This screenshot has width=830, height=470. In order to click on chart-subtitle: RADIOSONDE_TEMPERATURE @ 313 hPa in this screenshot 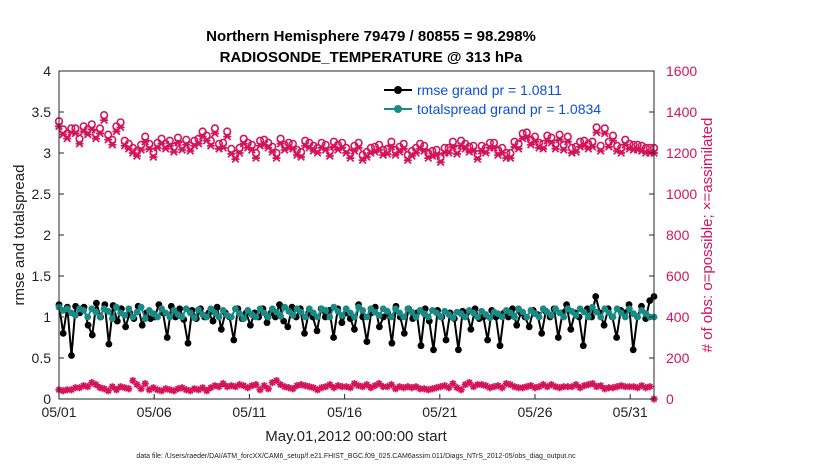, I will do `click(371, 57)`.